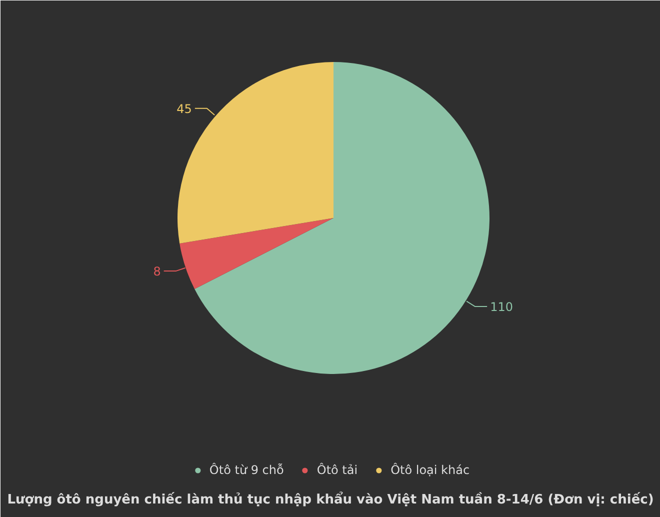 The height and width of the screenshot is (517, 660). I want to click on legend-label: Ôtô loại khác, so click(430, 470).